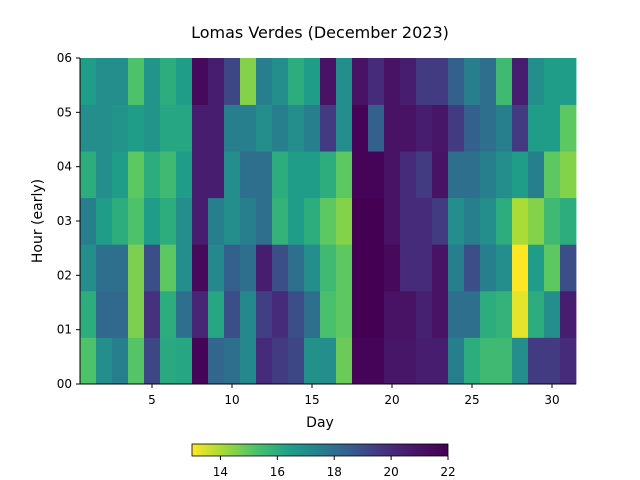 The height and width of the screenshot is (480, 640). I want to click on y-tick-label: 05, so click(64, 112).